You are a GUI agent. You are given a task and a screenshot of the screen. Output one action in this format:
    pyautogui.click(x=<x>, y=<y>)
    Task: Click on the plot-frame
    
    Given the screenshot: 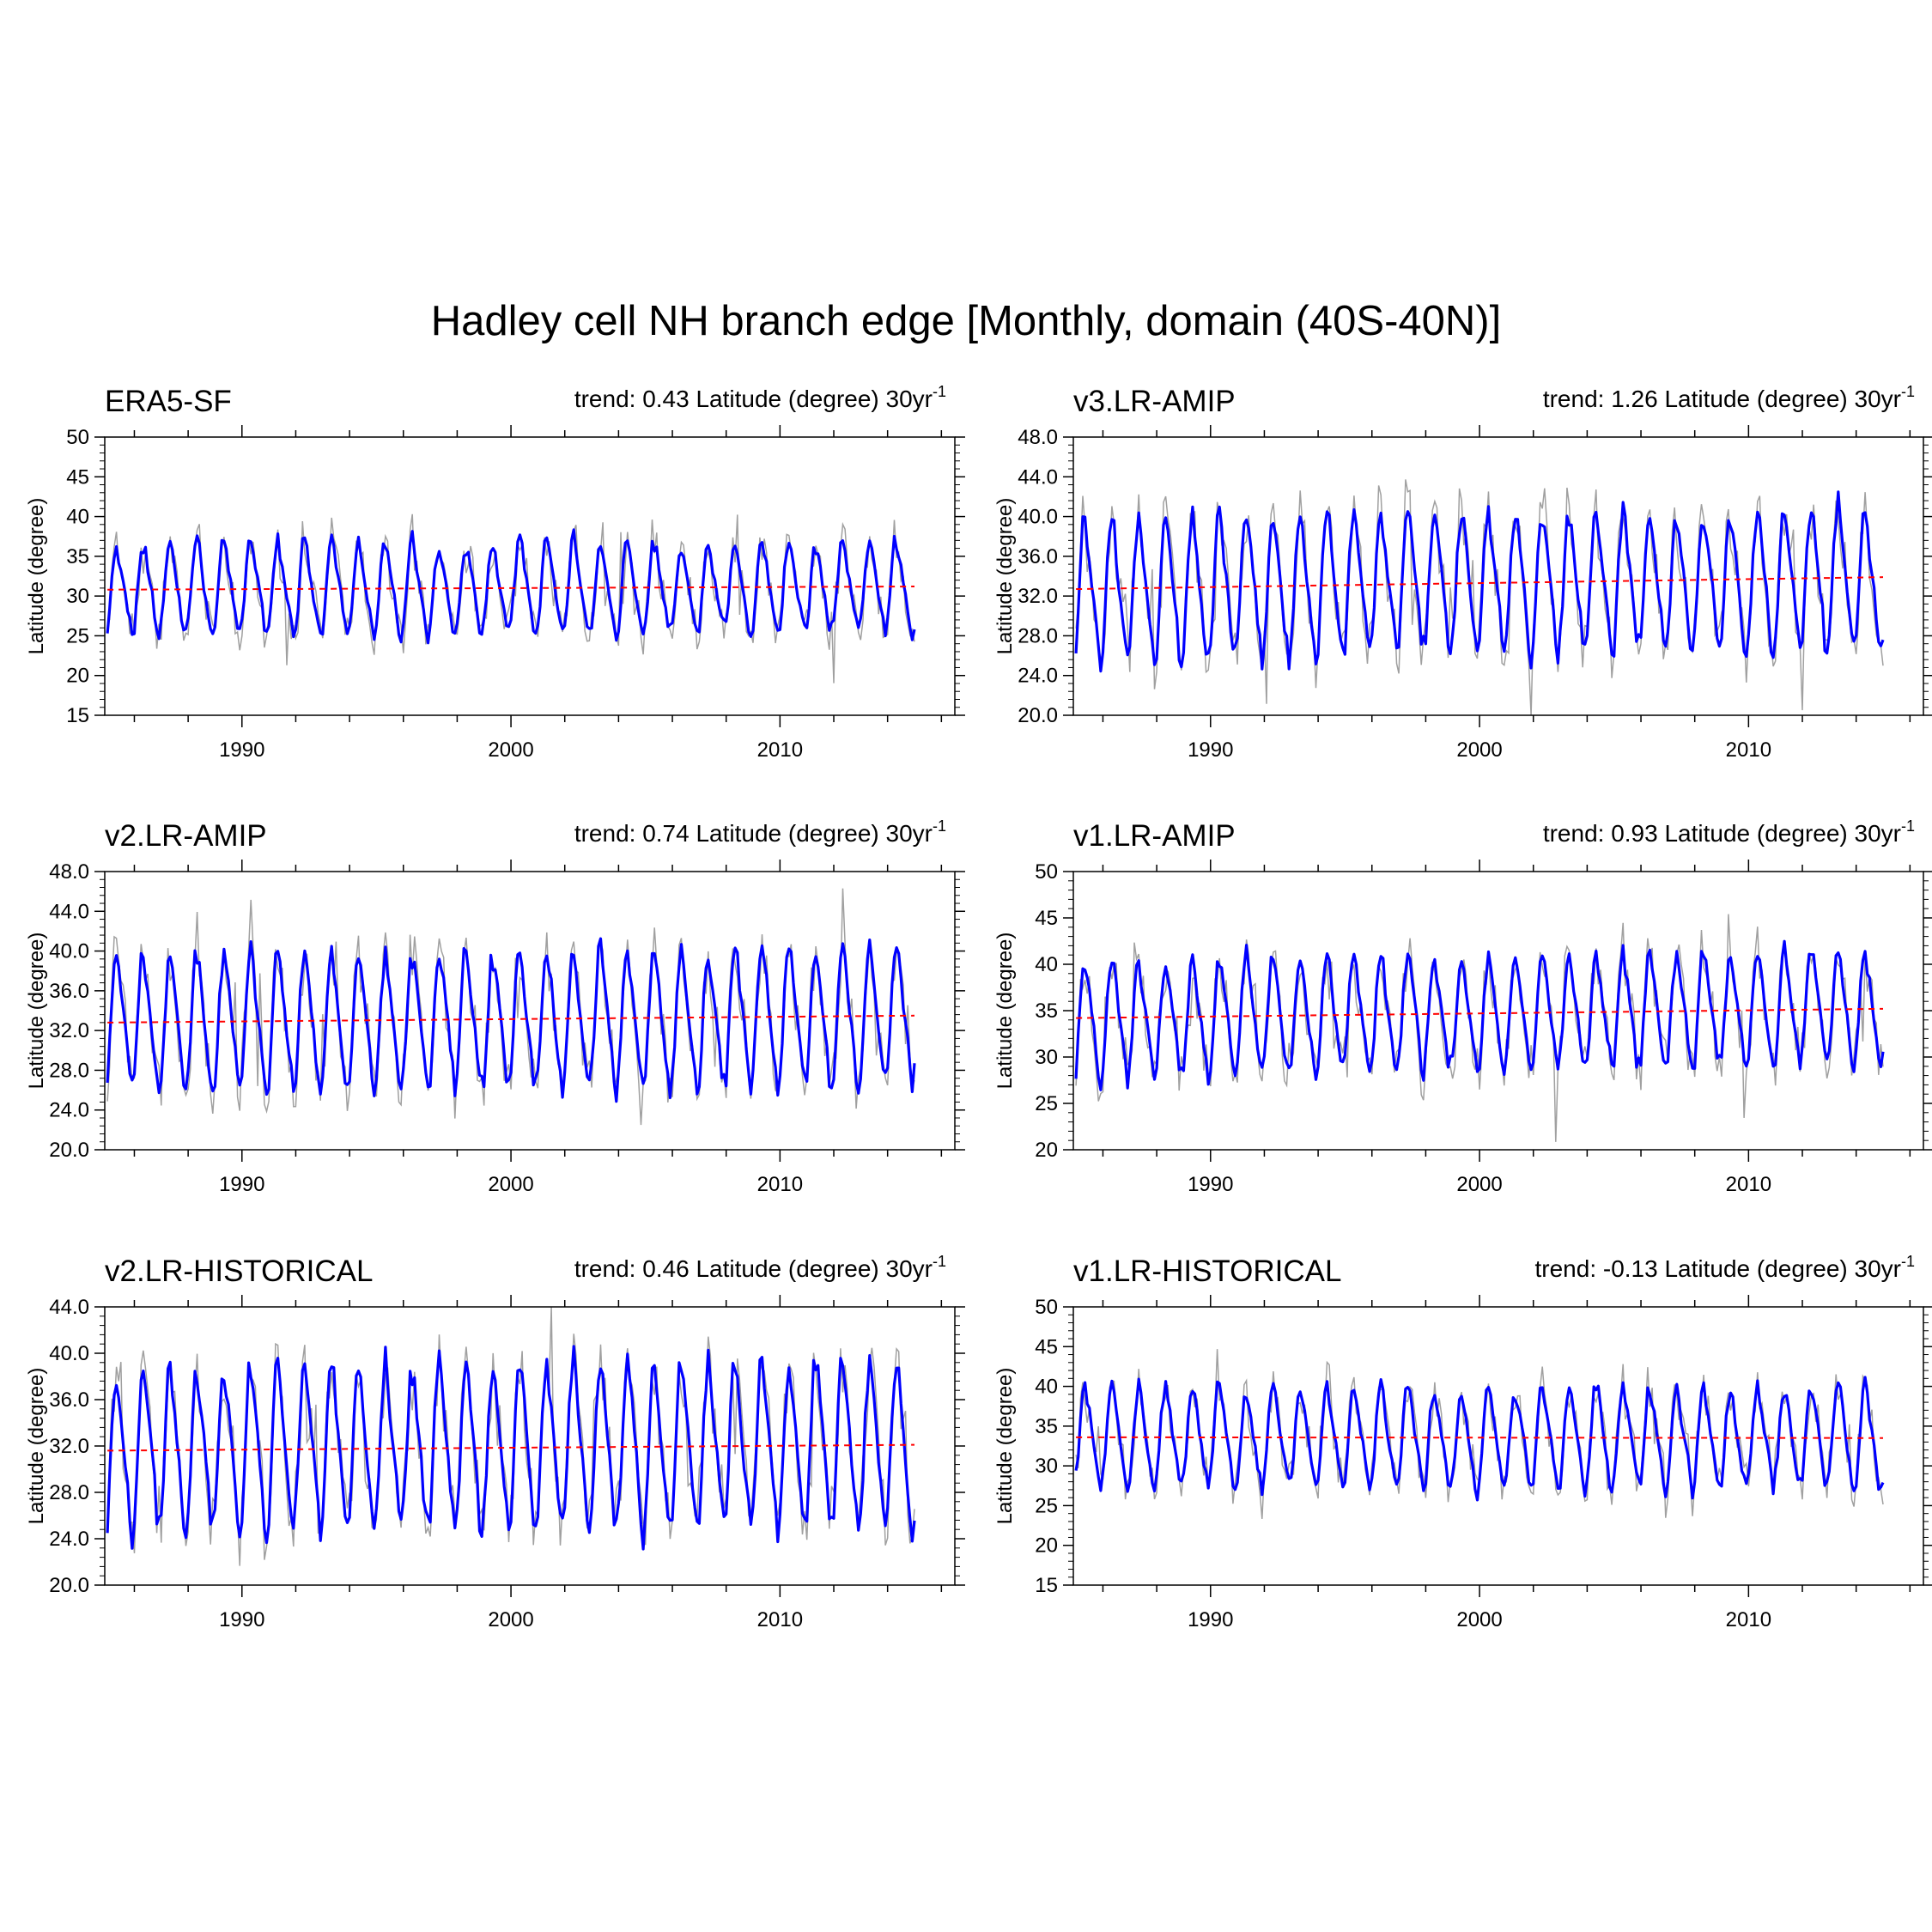 What is the action you would take?
    pyautogui.click(x=530, y=1011)
    